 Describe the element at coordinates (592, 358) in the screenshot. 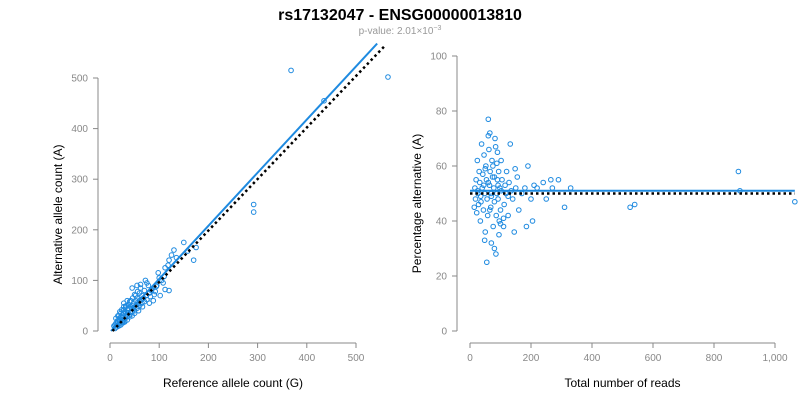

I see `percentage-alternative-x-tick-label: 400` at that location.